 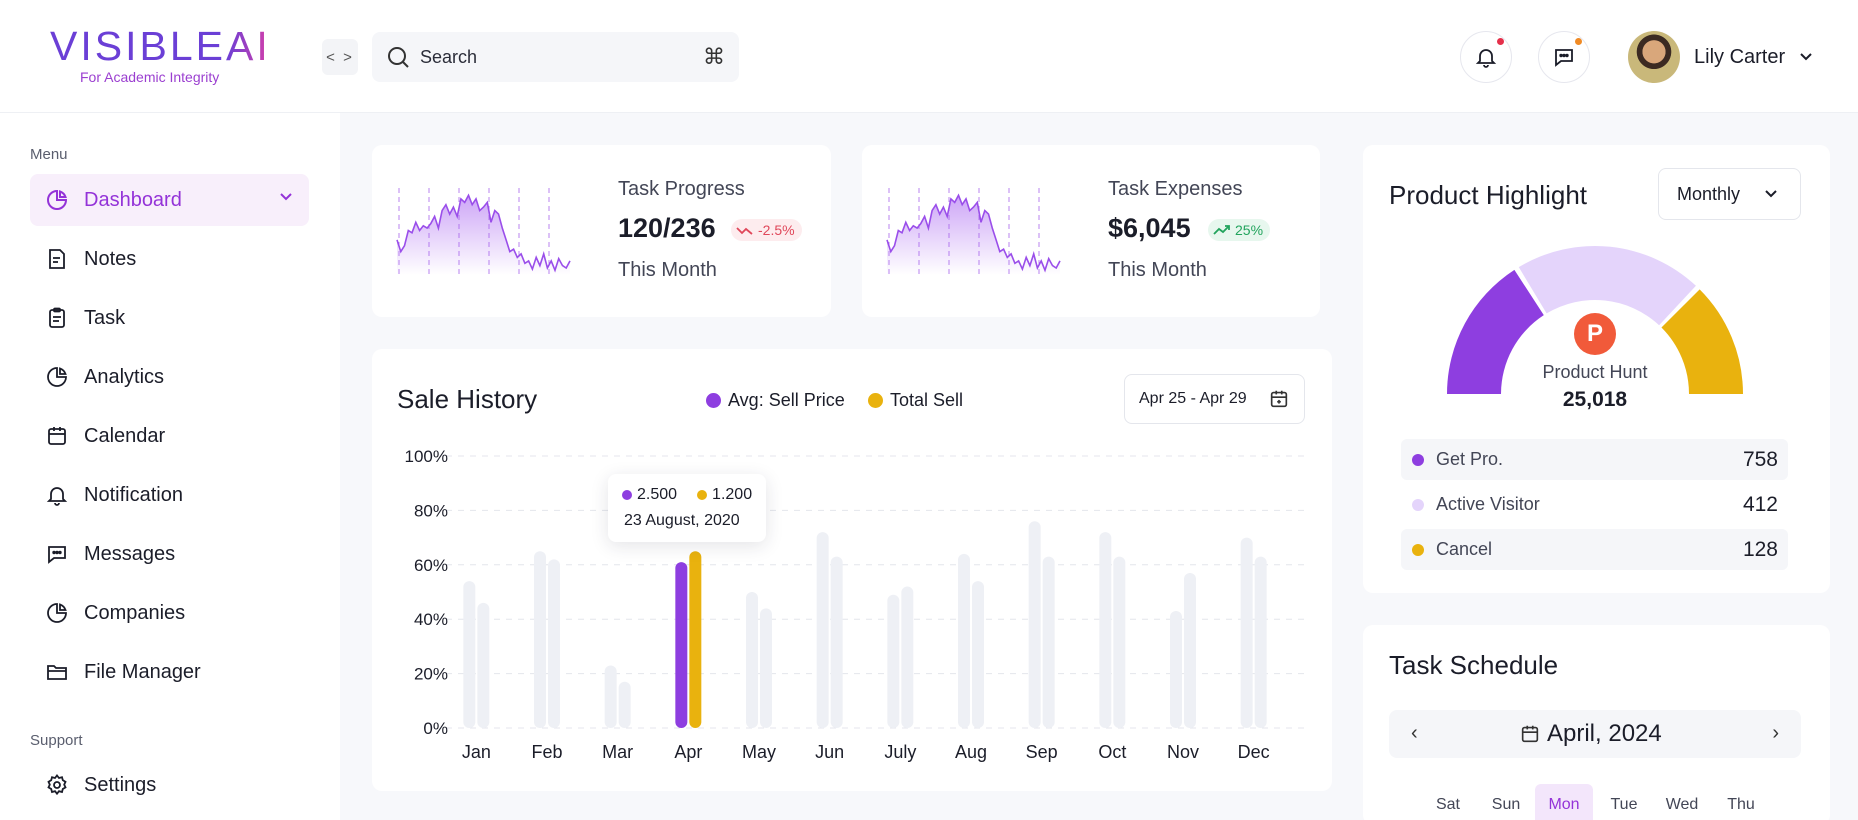 I want to click on bar-sep-avg, so click(x=1034, y=624).